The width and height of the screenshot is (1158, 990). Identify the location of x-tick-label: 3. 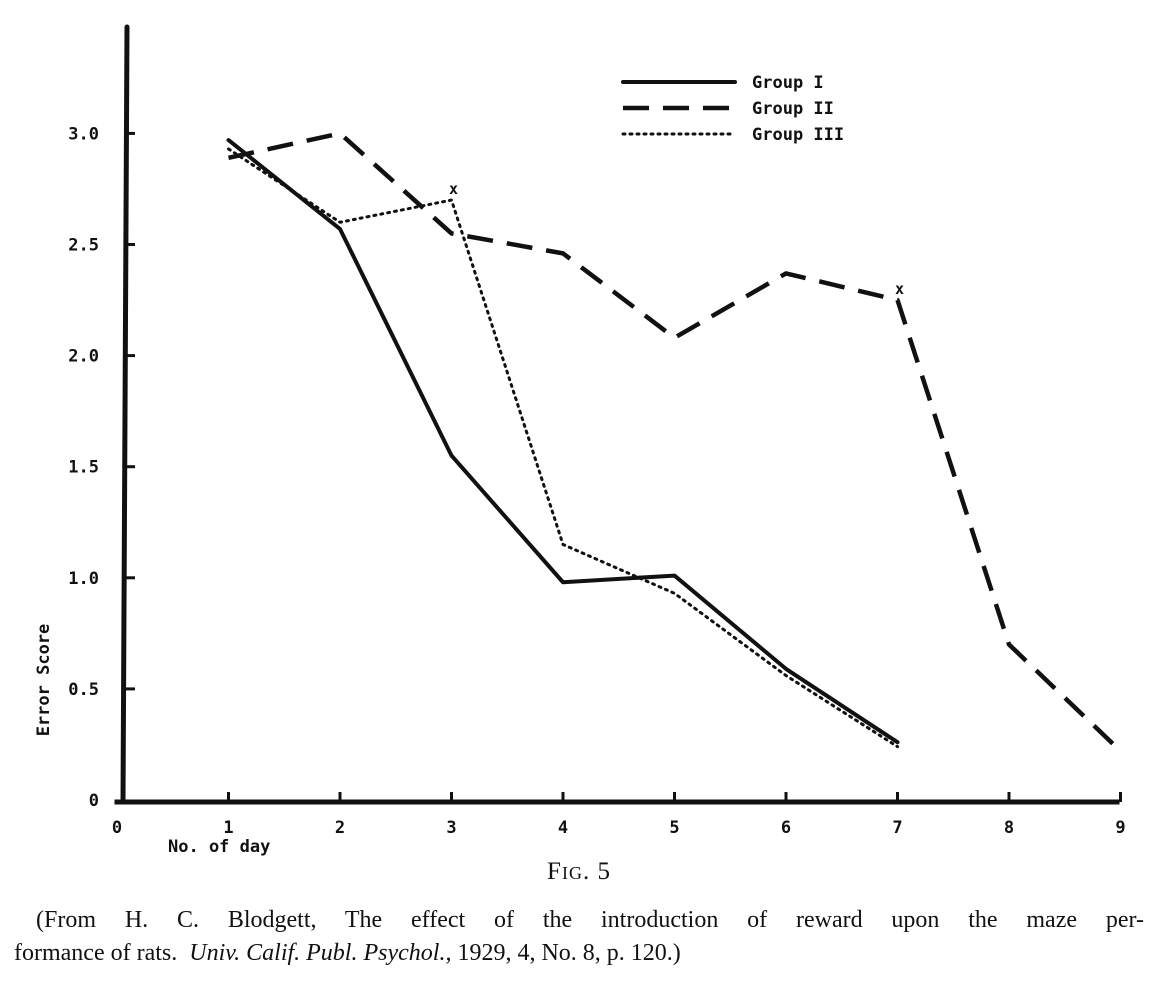
(451, 828).